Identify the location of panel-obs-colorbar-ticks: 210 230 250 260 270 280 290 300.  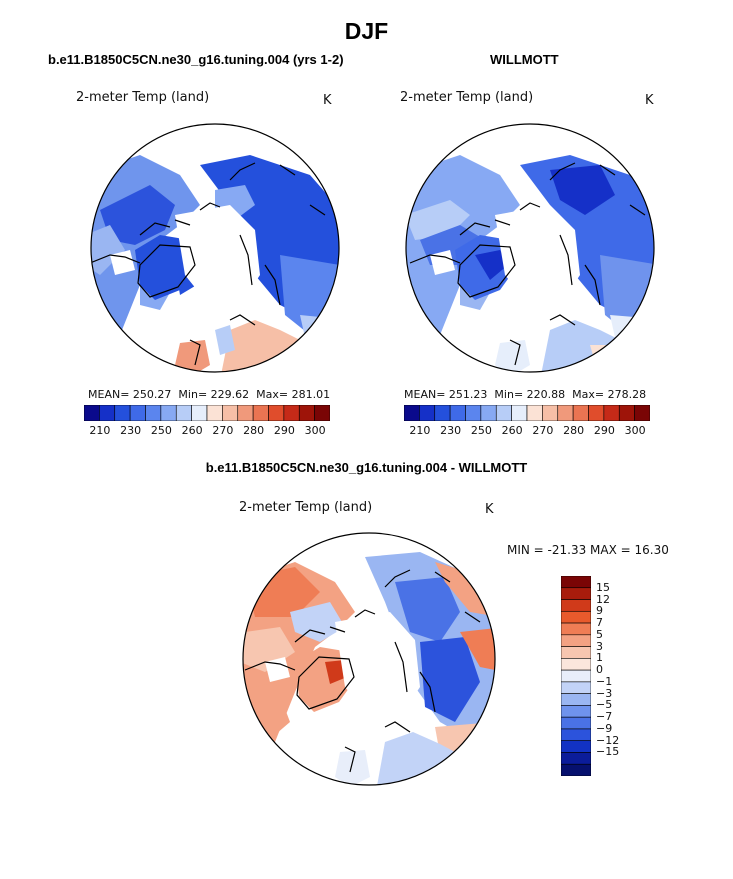
(527, 431).